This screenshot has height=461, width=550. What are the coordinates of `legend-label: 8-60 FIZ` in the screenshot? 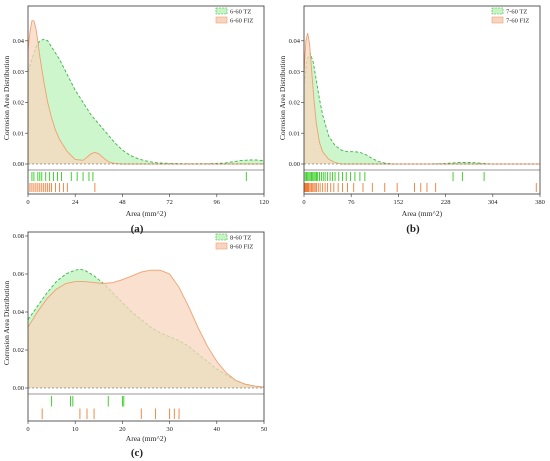 It's located at (241, 247).